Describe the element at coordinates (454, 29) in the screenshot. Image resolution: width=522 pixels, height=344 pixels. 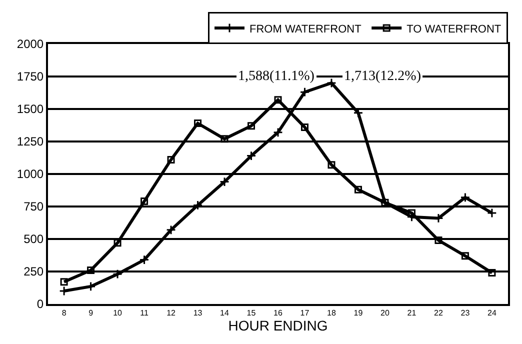
I see `legend-label: TO WATERFRONT` at that location.